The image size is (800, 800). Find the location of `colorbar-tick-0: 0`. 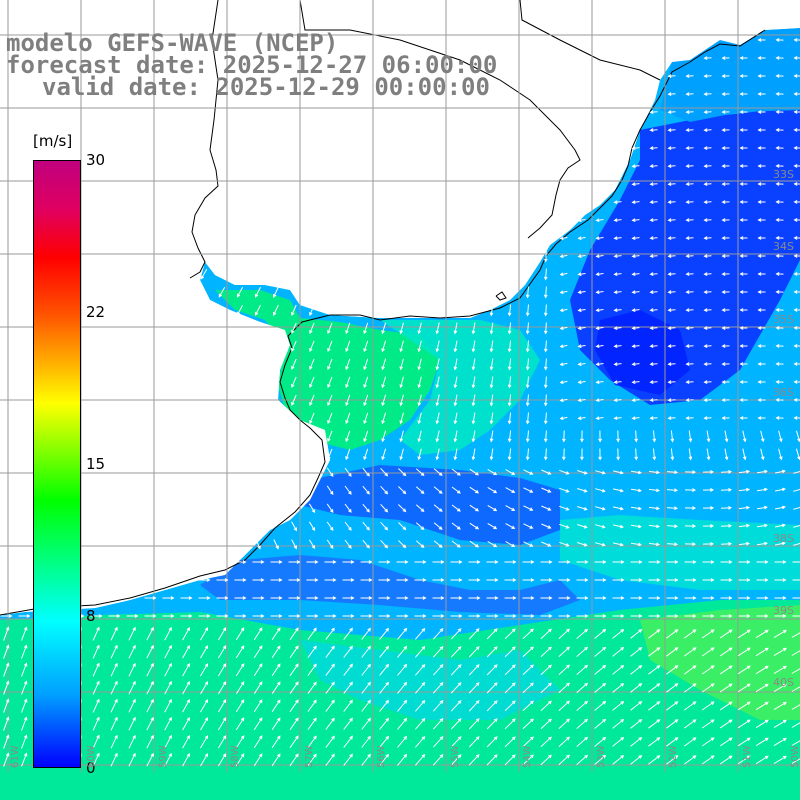

colorbar-tick-0: 0 is located at coordinates (91, 768).